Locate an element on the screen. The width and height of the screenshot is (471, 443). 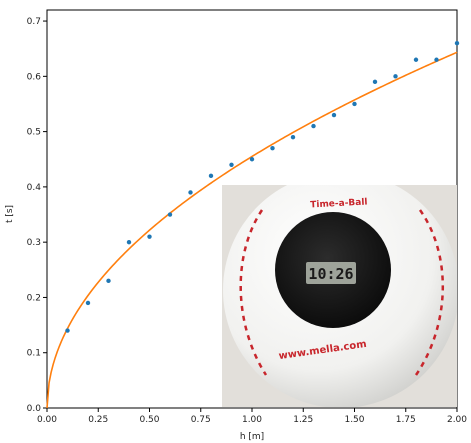
x-tick-label: 1.75 is located at coordinates (406, 420).